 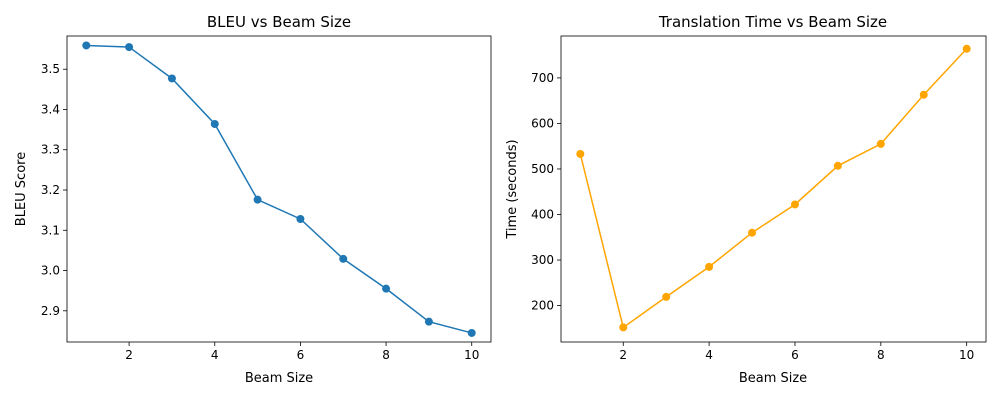 What do you see at coordinates (50, 311) in the screenshot?
I see `y-tick-label: 2.9` at bounding box center [50, 311].